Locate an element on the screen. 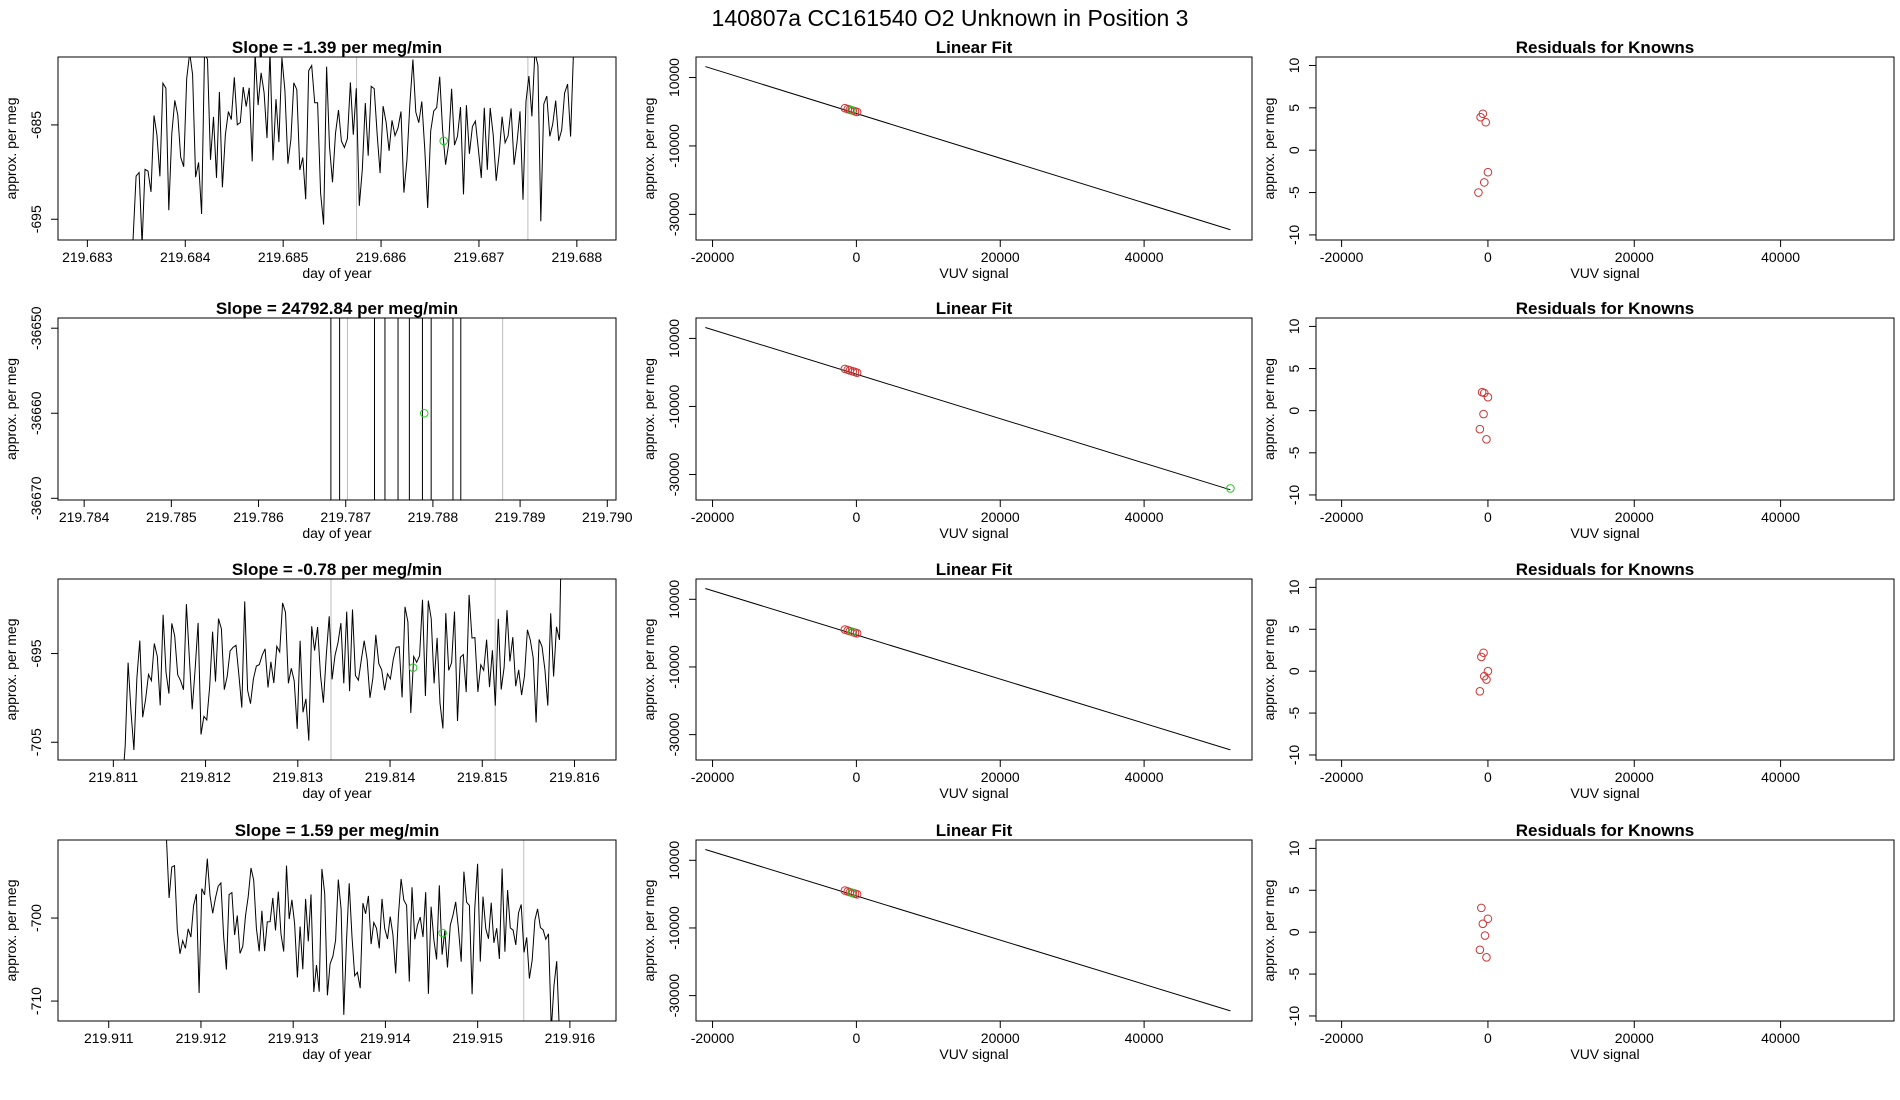 The image size is (1900, 1100). chart-8-ytick-label: -30000 is located at coordinates (674, 735).